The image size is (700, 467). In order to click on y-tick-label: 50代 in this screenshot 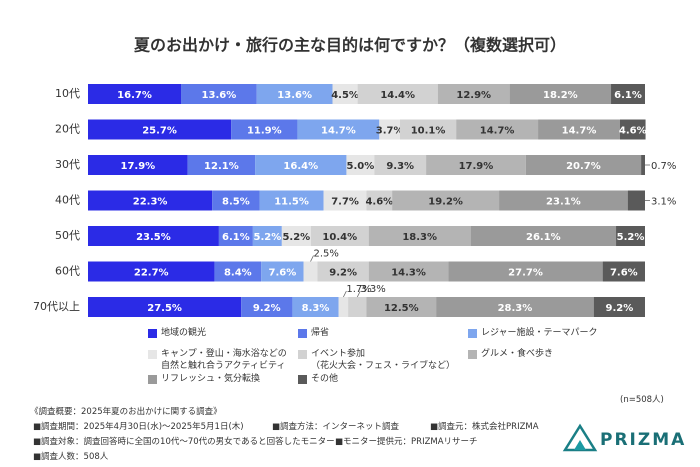, I will do `click(67, 235)`.